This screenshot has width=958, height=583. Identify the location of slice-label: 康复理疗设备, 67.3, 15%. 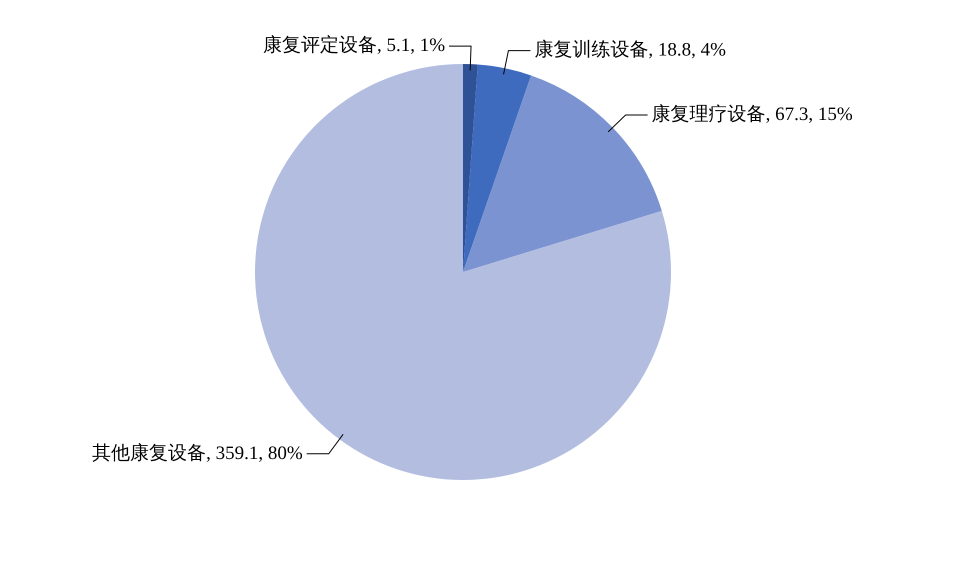
(752, 114).